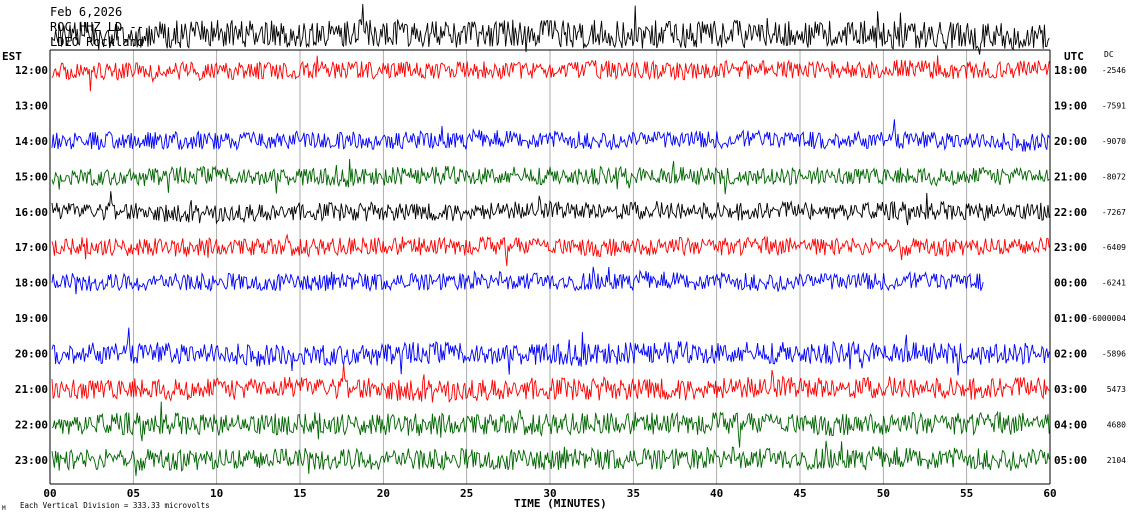 The height and width of the screenshot is (519, 1130). Describe the element at coordinates (1114, 105) in the screenshot. I see `dc-offset-label: -7591` at that location.